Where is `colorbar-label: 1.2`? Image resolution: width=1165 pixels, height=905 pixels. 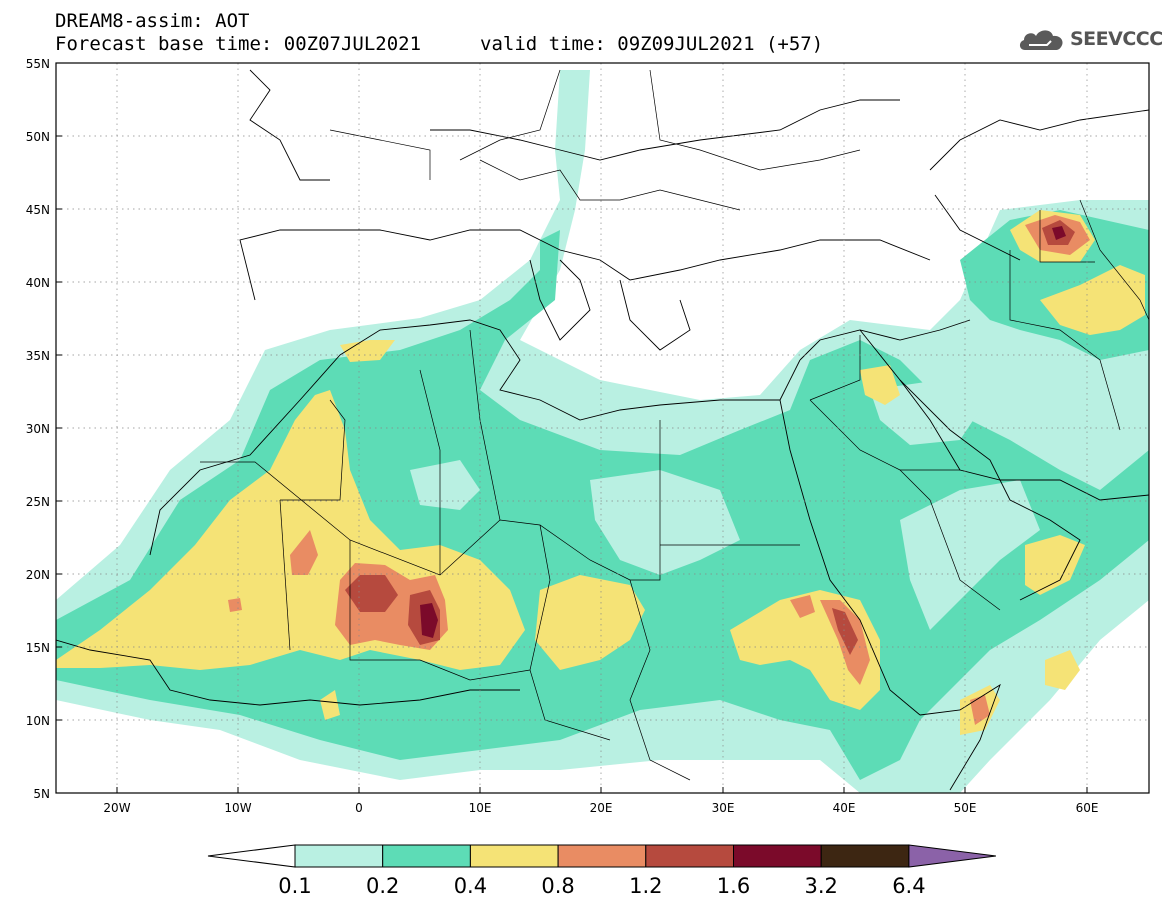
colorbar-label: 1.2 is located at coordinates (645, 886).